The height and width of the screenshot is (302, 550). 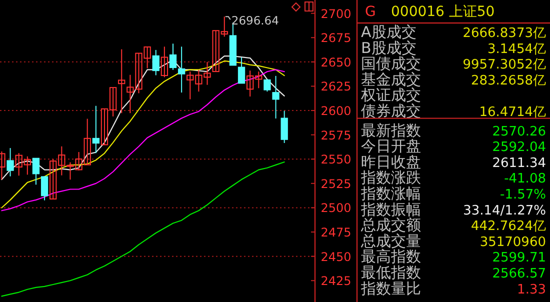 I want to click on text: 2666.8373亿, so click(x=504, y=33).